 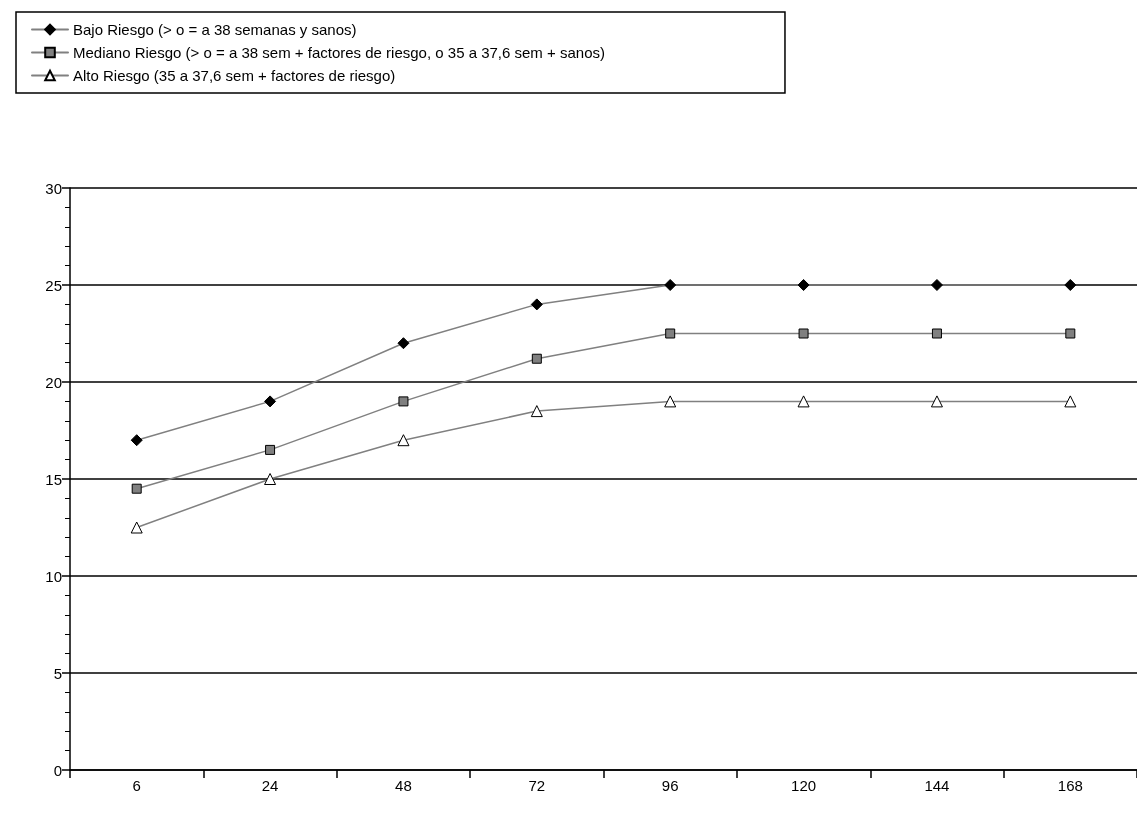 I want to click on x-tick-label: 72, so click(x=537, y=785).